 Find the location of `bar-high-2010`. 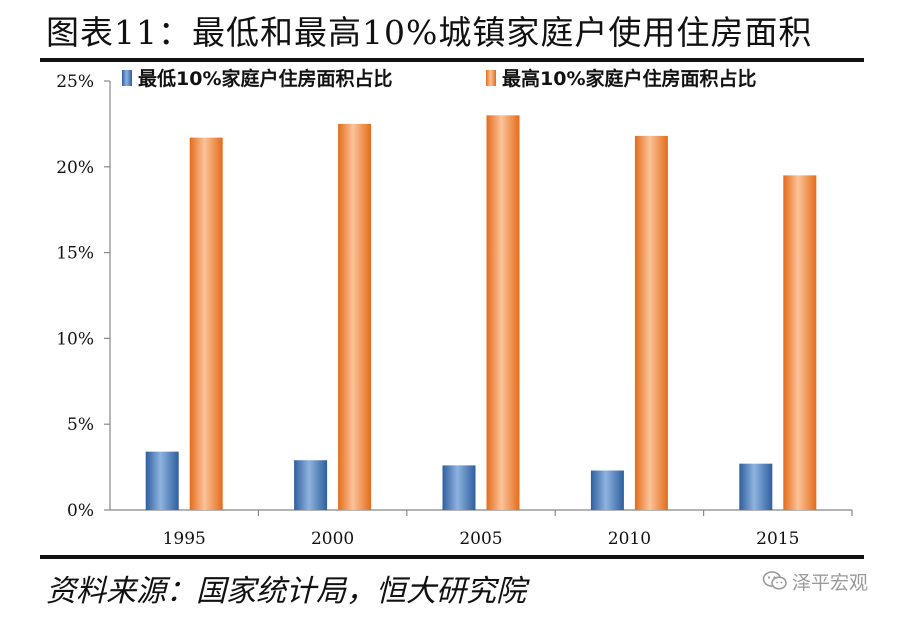

bar-high-2010 is located at coordinates (651, 323).